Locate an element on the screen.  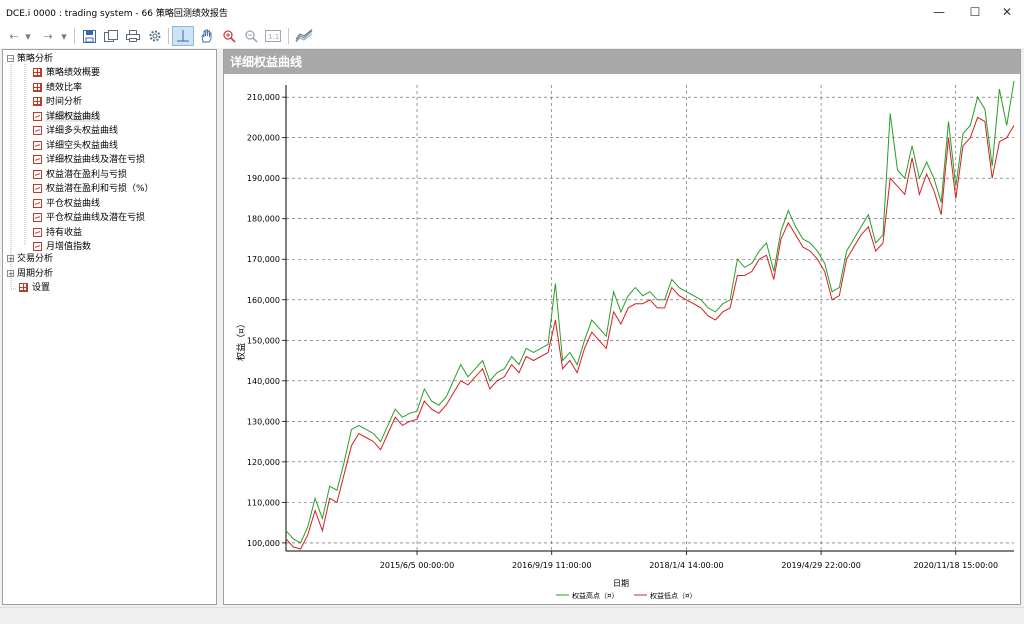
x-tick-label: 2015/6/5 00:00:00 is located at coordinates (417, 565).